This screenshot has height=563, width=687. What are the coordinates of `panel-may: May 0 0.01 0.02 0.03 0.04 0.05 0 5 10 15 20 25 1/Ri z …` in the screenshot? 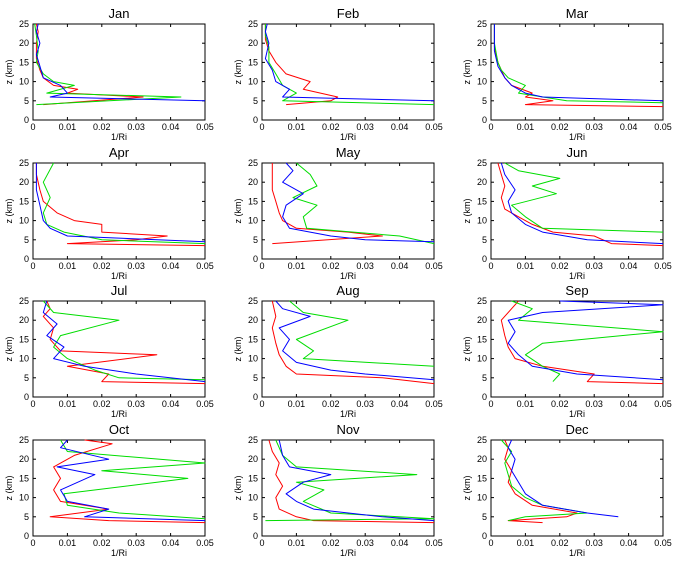 It's located at (338, 213).